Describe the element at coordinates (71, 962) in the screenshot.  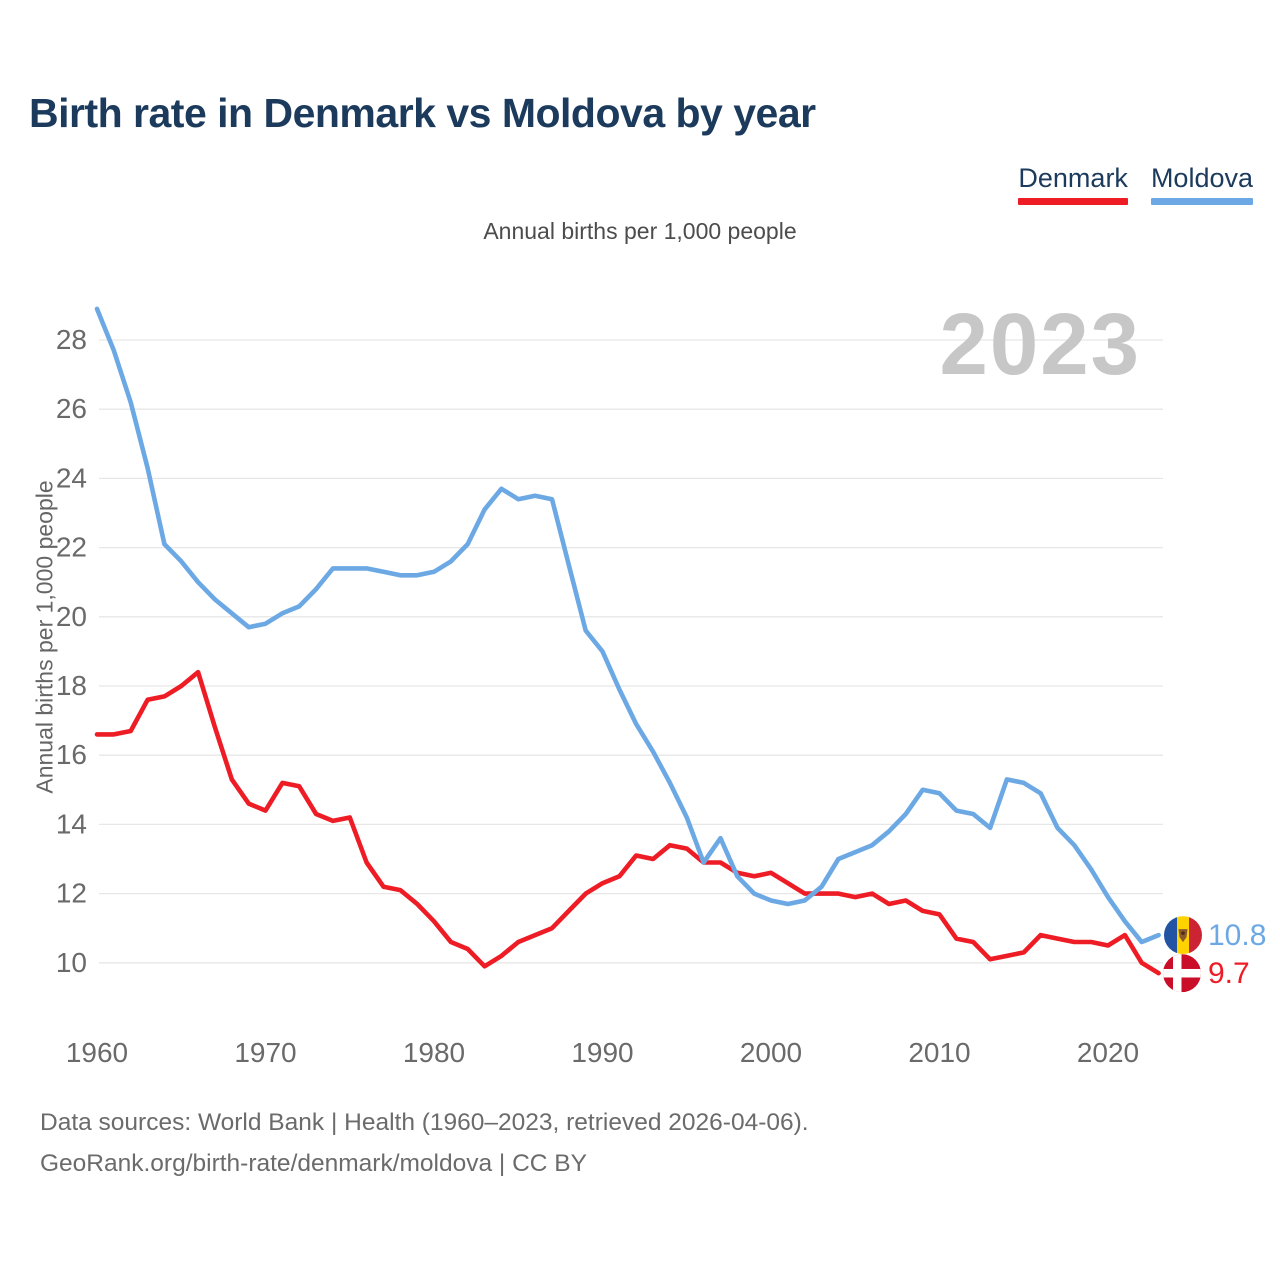
I see `y-tick-label: 10` at that location.